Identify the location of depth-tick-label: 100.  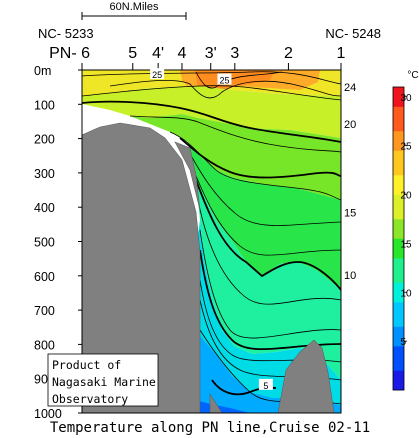
(44, 105).